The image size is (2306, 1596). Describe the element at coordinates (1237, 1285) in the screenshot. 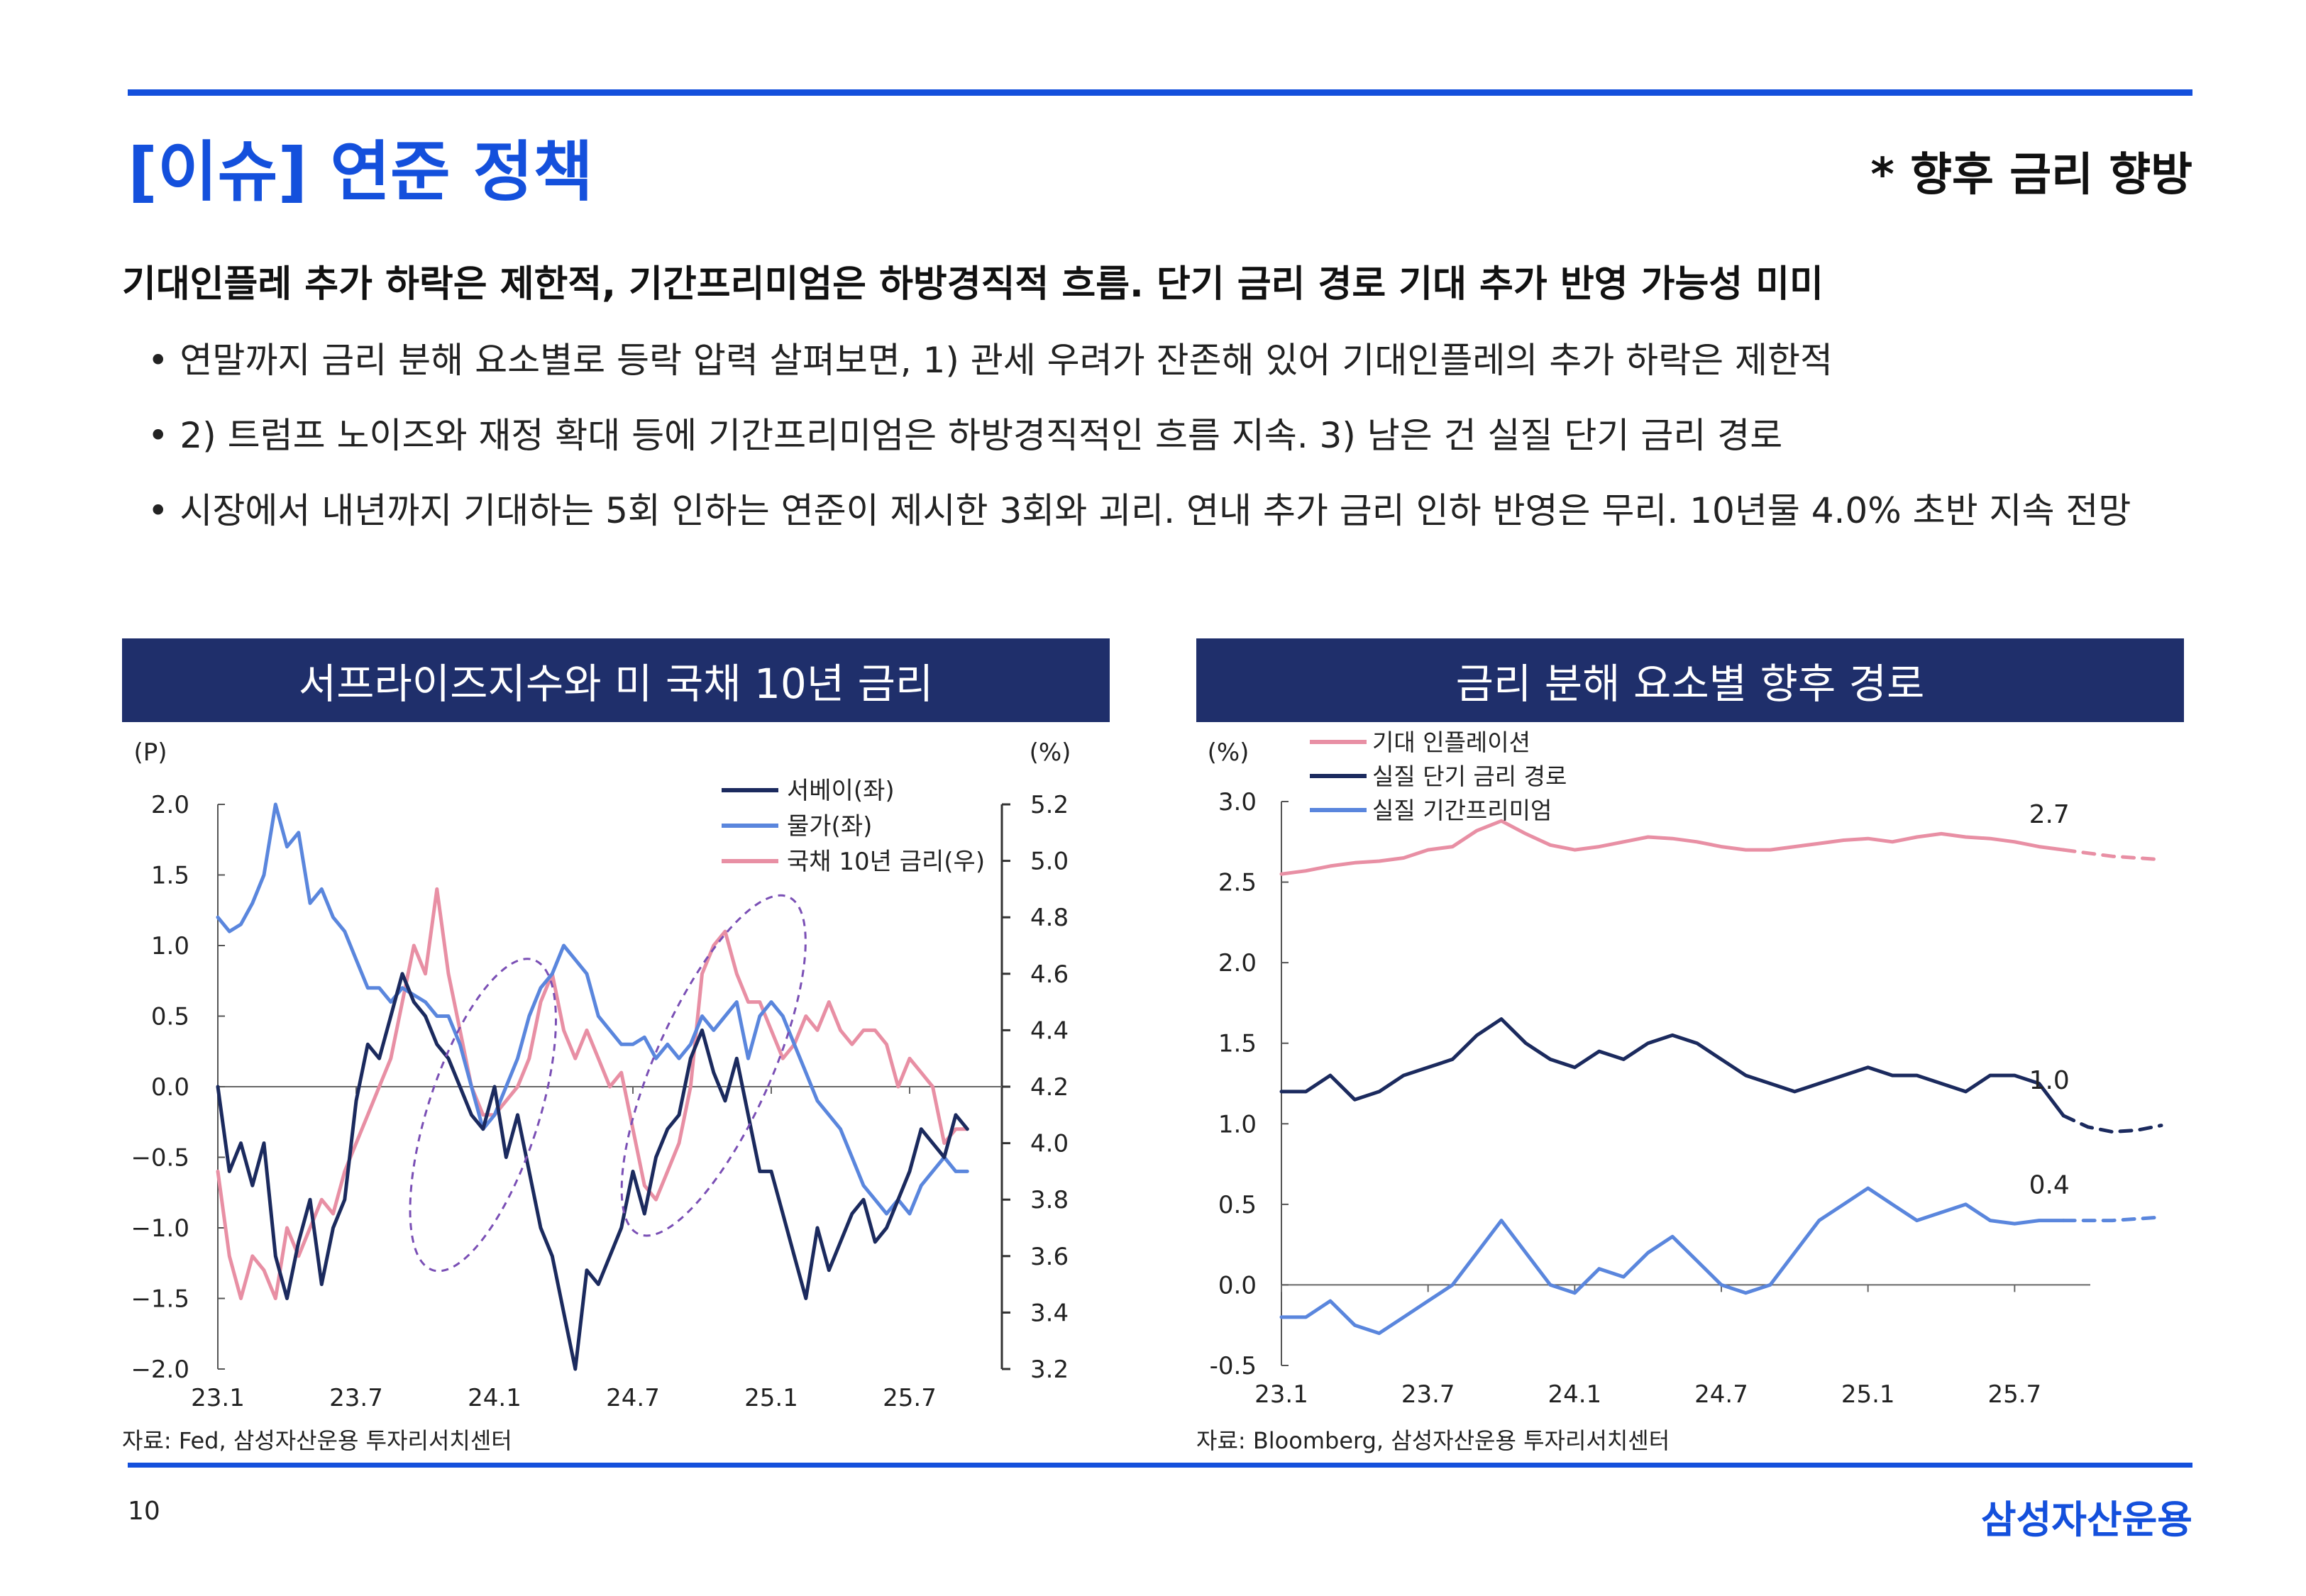

I see `y-tick-label: 0.0` at that location.